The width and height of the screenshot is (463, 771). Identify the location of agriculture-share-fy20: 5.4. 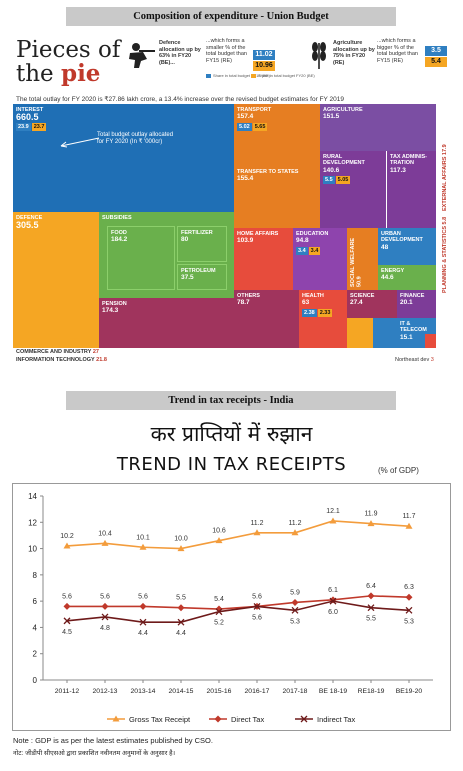
(436, 62).